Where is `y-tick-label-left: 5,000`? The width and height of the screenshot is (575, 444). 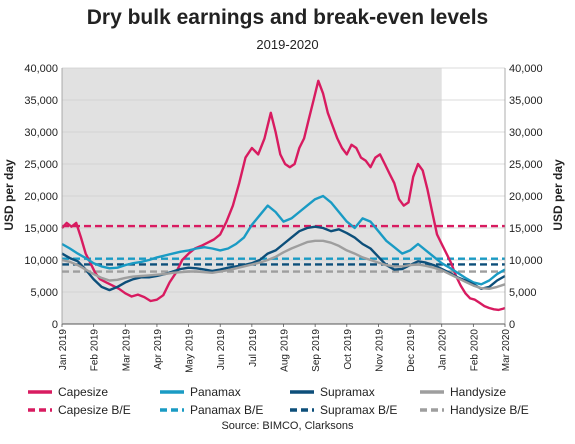
y-tick-label-left: 5,000 is located at coordinates (44, 293).